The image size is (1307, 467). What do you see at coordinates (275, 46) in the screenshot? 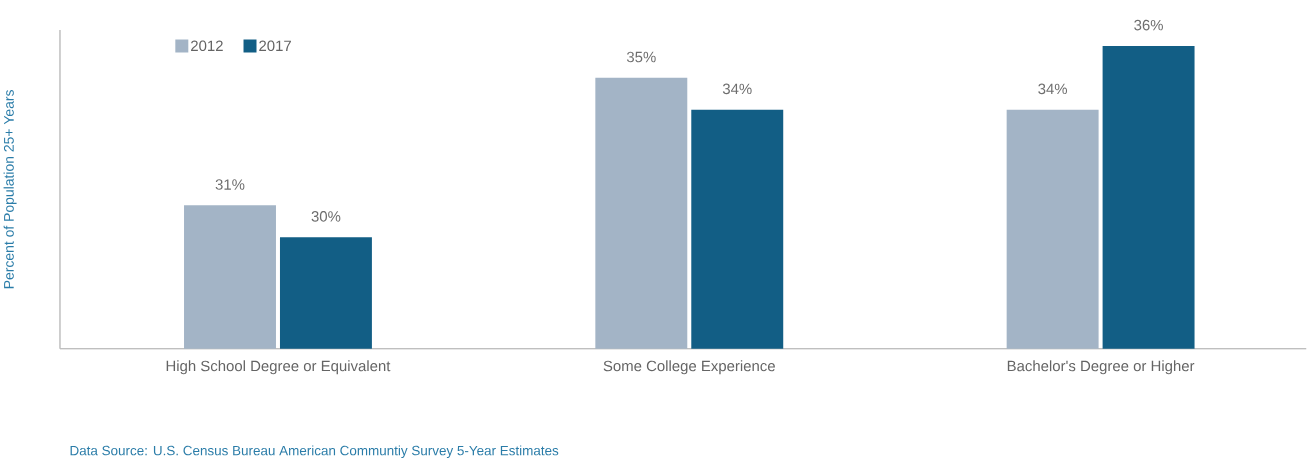
I see `legend-label: 2017` at bounding box center [275, 46].